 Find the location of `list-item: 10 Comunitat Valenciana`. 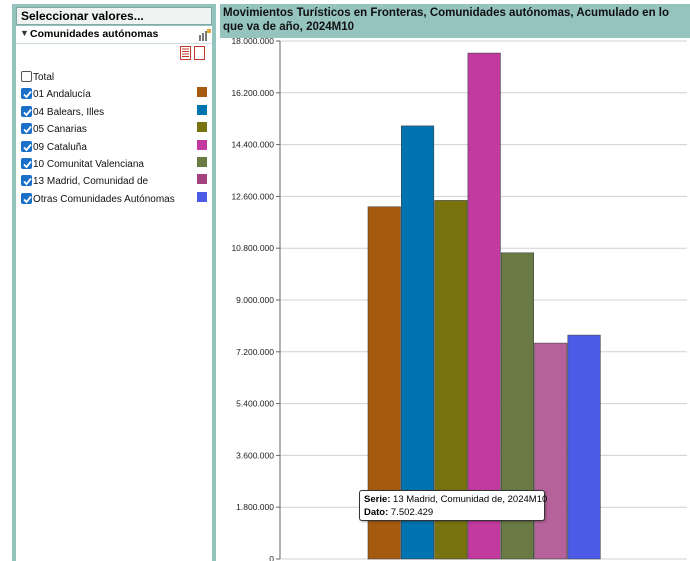

list-item: 10 Comunitat Valenciana is located at coordinates (116, 165).